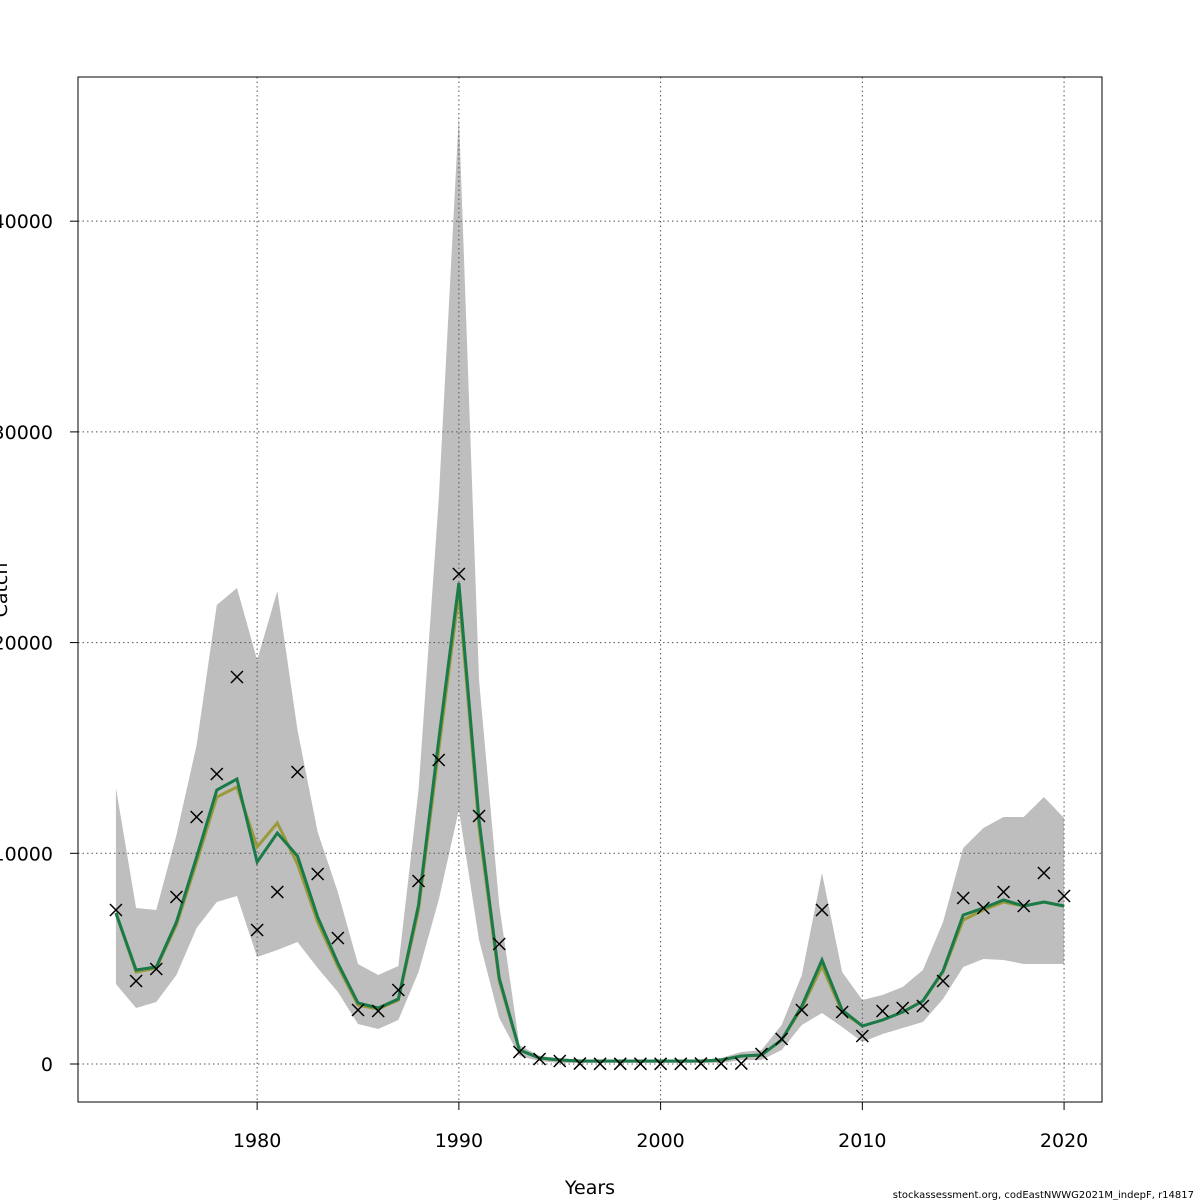 The height and width of the screenshot is (1200, 1200). I want to click on x-tick-label: 2010, so click(862, 1141).